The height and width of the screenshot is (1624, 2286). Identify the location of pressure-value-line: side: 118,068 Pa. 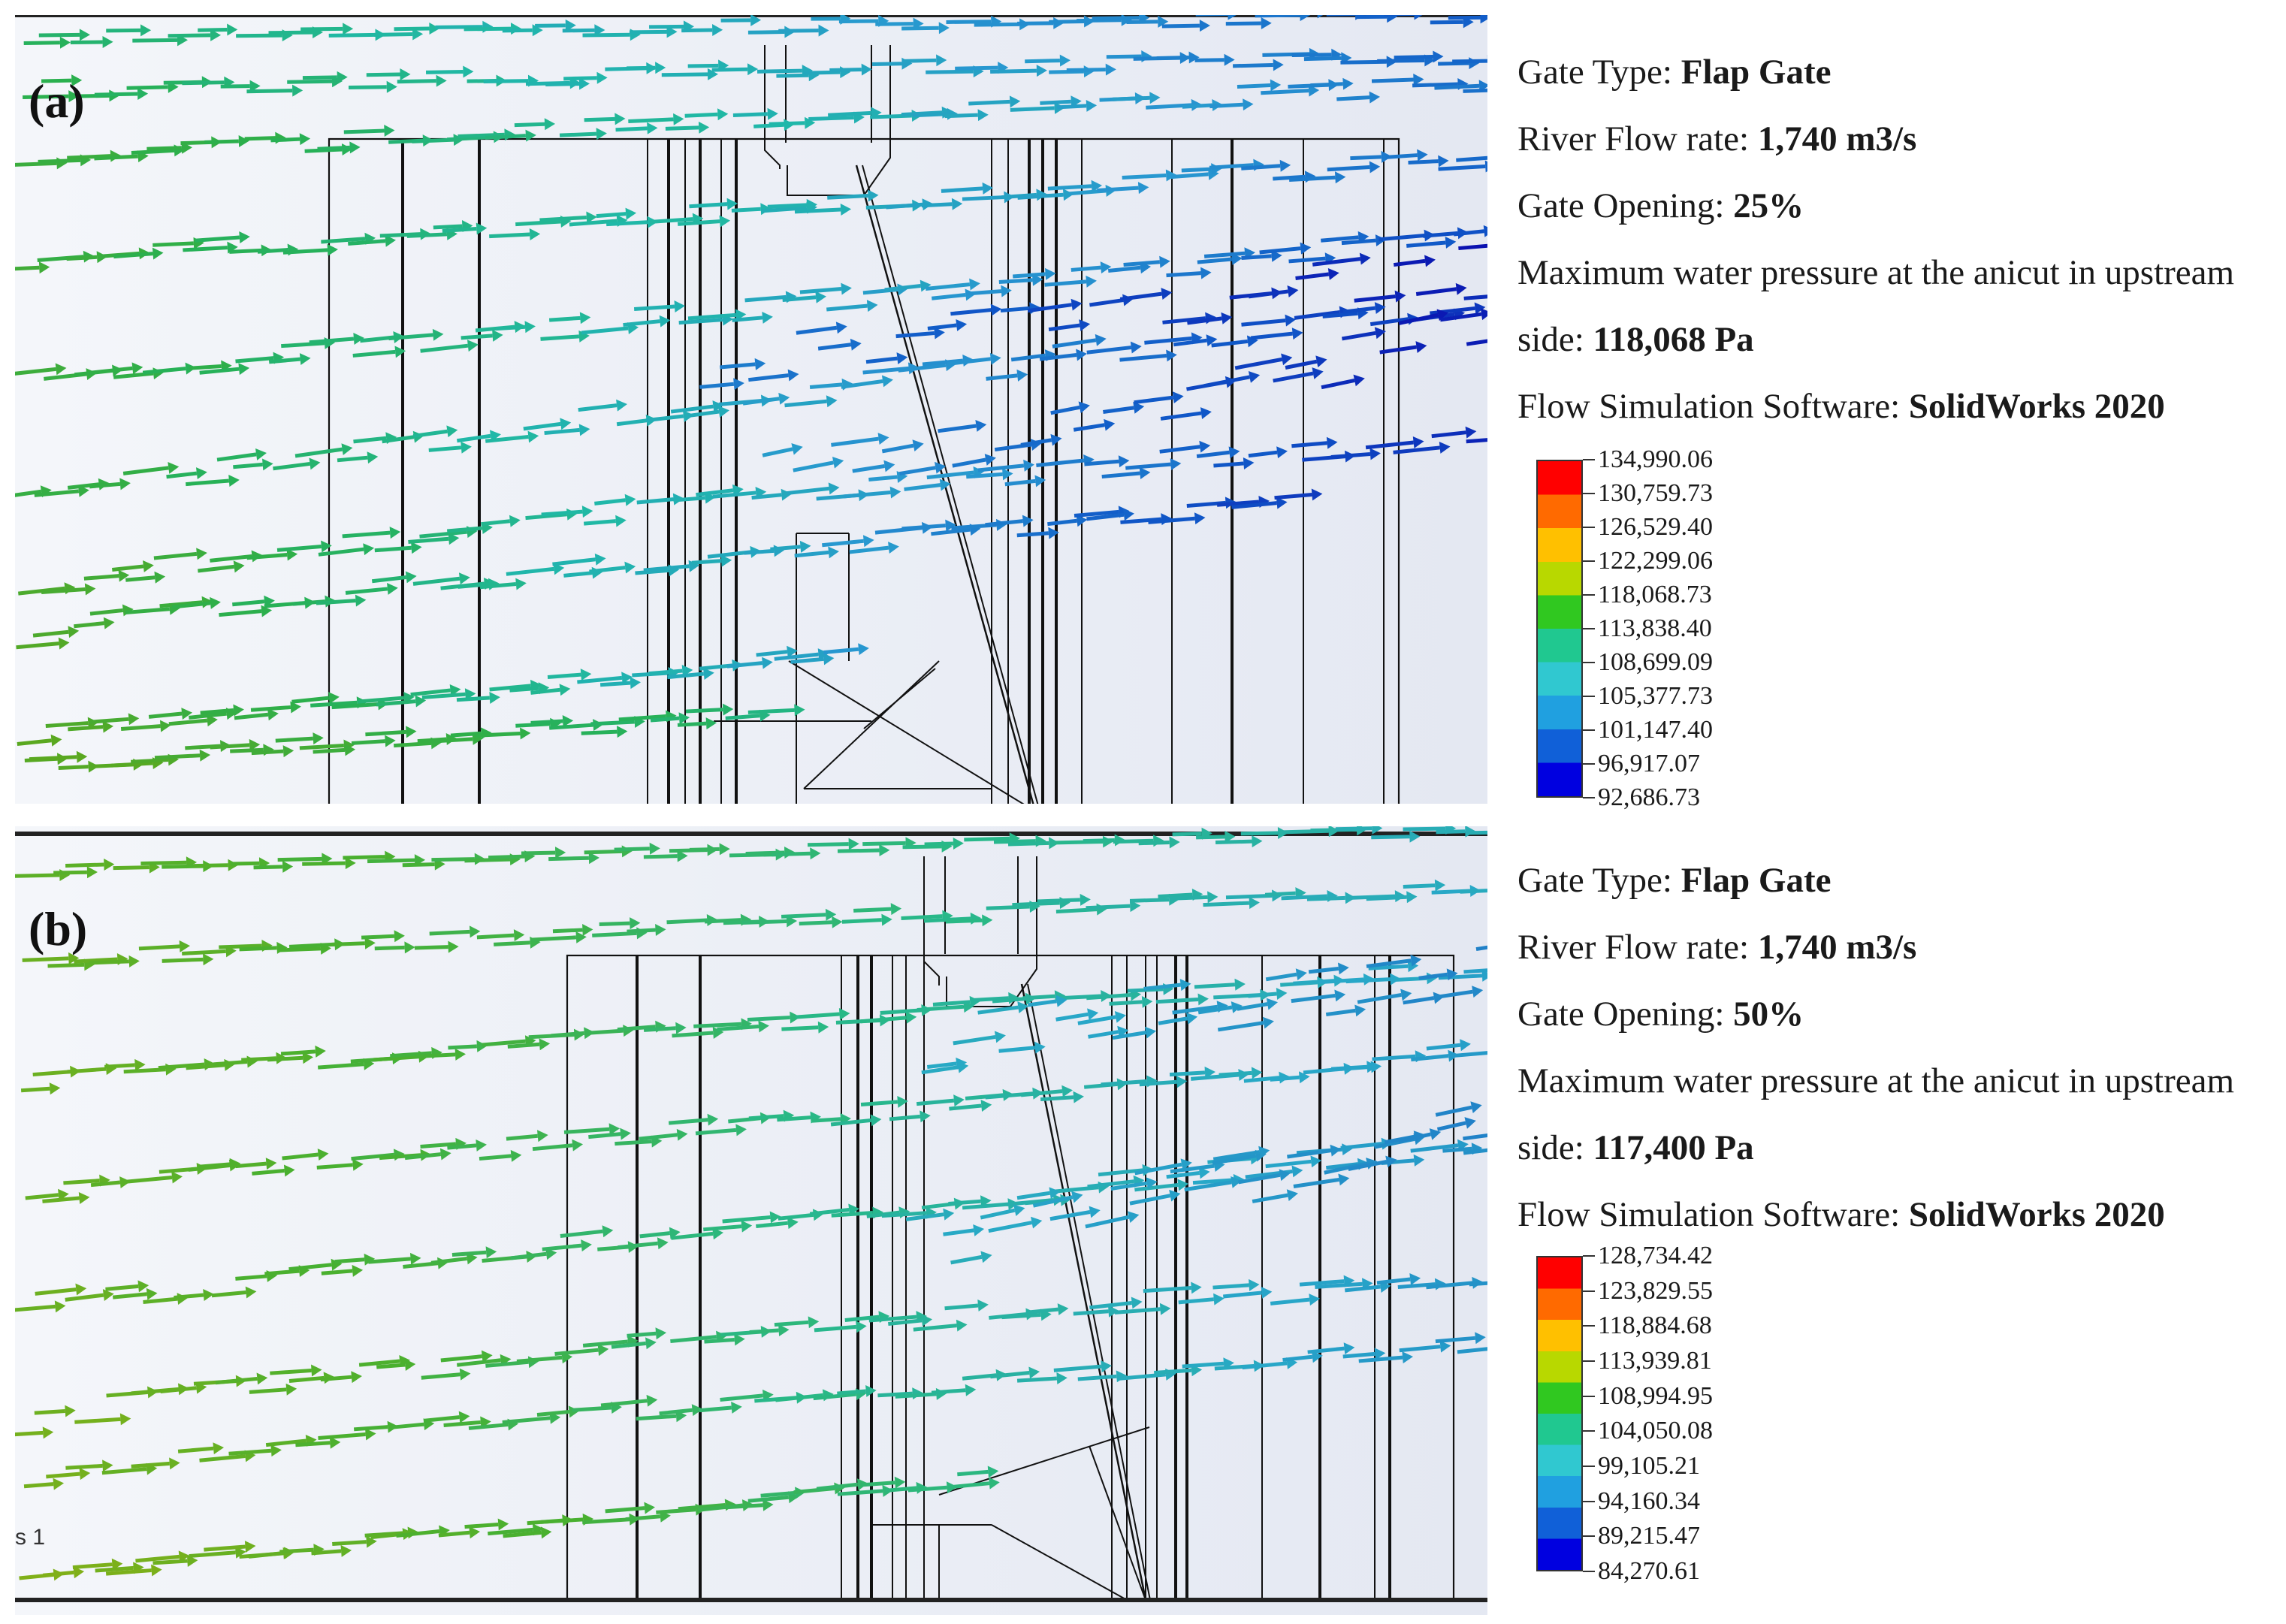
(1635, 339).